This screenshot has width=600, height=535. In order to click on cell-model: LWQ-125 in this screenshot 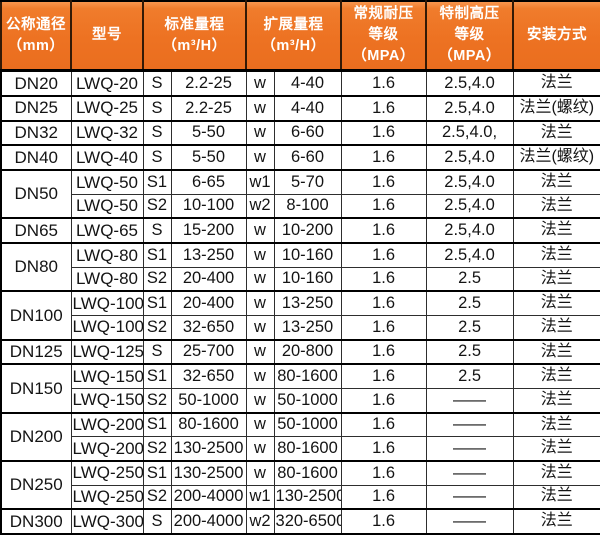, I will do `click(107, 352)`.